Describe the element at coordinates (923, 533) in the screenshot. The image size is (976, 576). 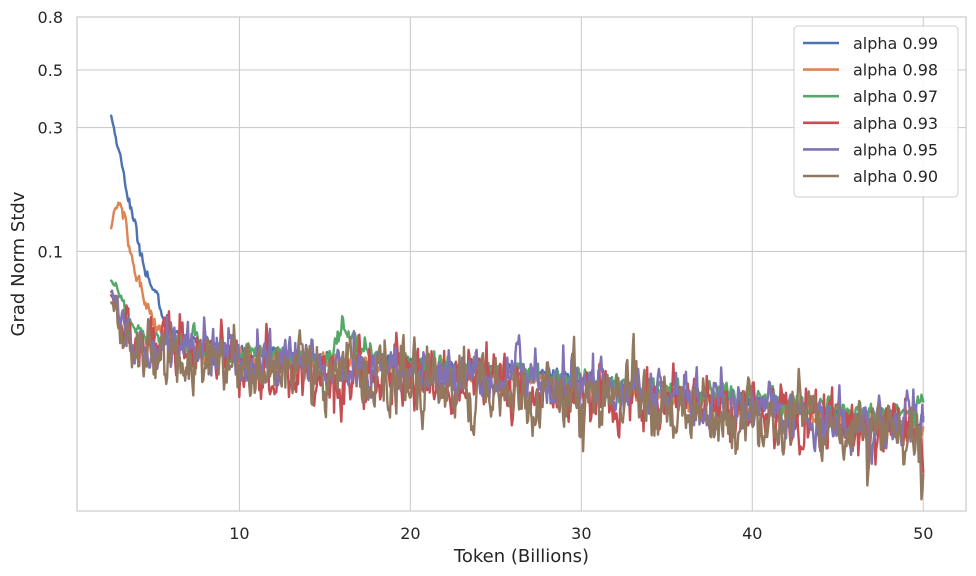
I see `x-tick-label: 50` at that location.